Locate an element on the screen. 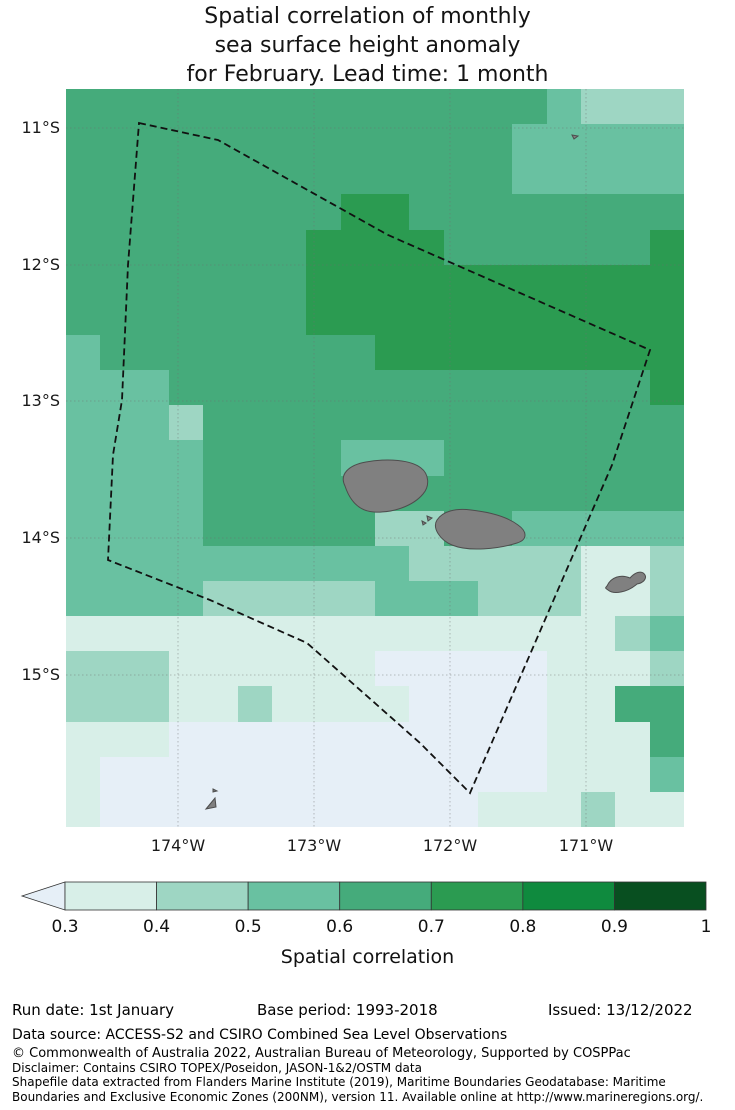 This screenshot has width=735, height=1110. title-line-3: for February. Lead time: 1 month is located at coordinates (367, 74).